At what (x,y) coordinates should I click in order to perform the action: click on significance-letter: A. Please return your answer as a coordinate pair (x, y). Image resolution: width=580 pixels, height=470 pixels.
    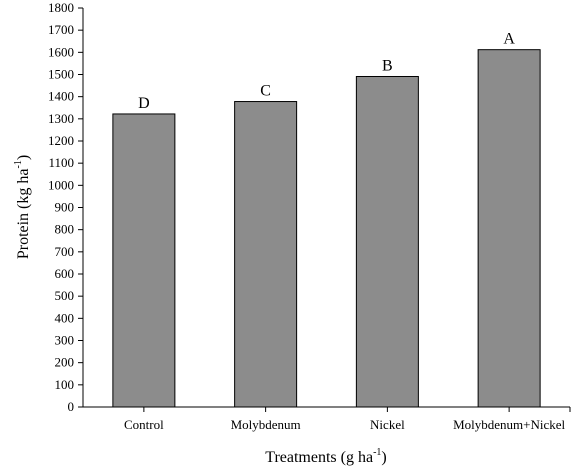
    Looking at the image, I should click on (509, 39).